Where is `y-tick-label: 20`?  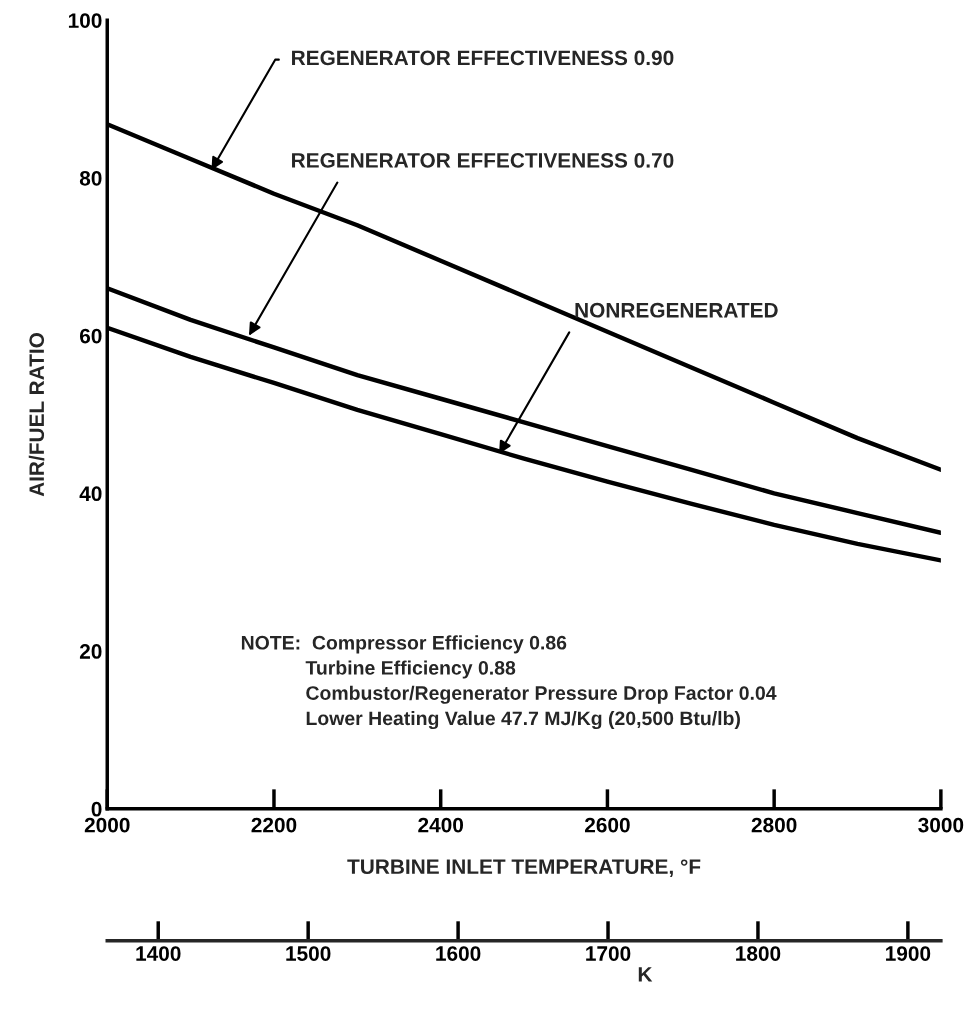 y-tick-label: 20 is located at coordinates (90, 651).